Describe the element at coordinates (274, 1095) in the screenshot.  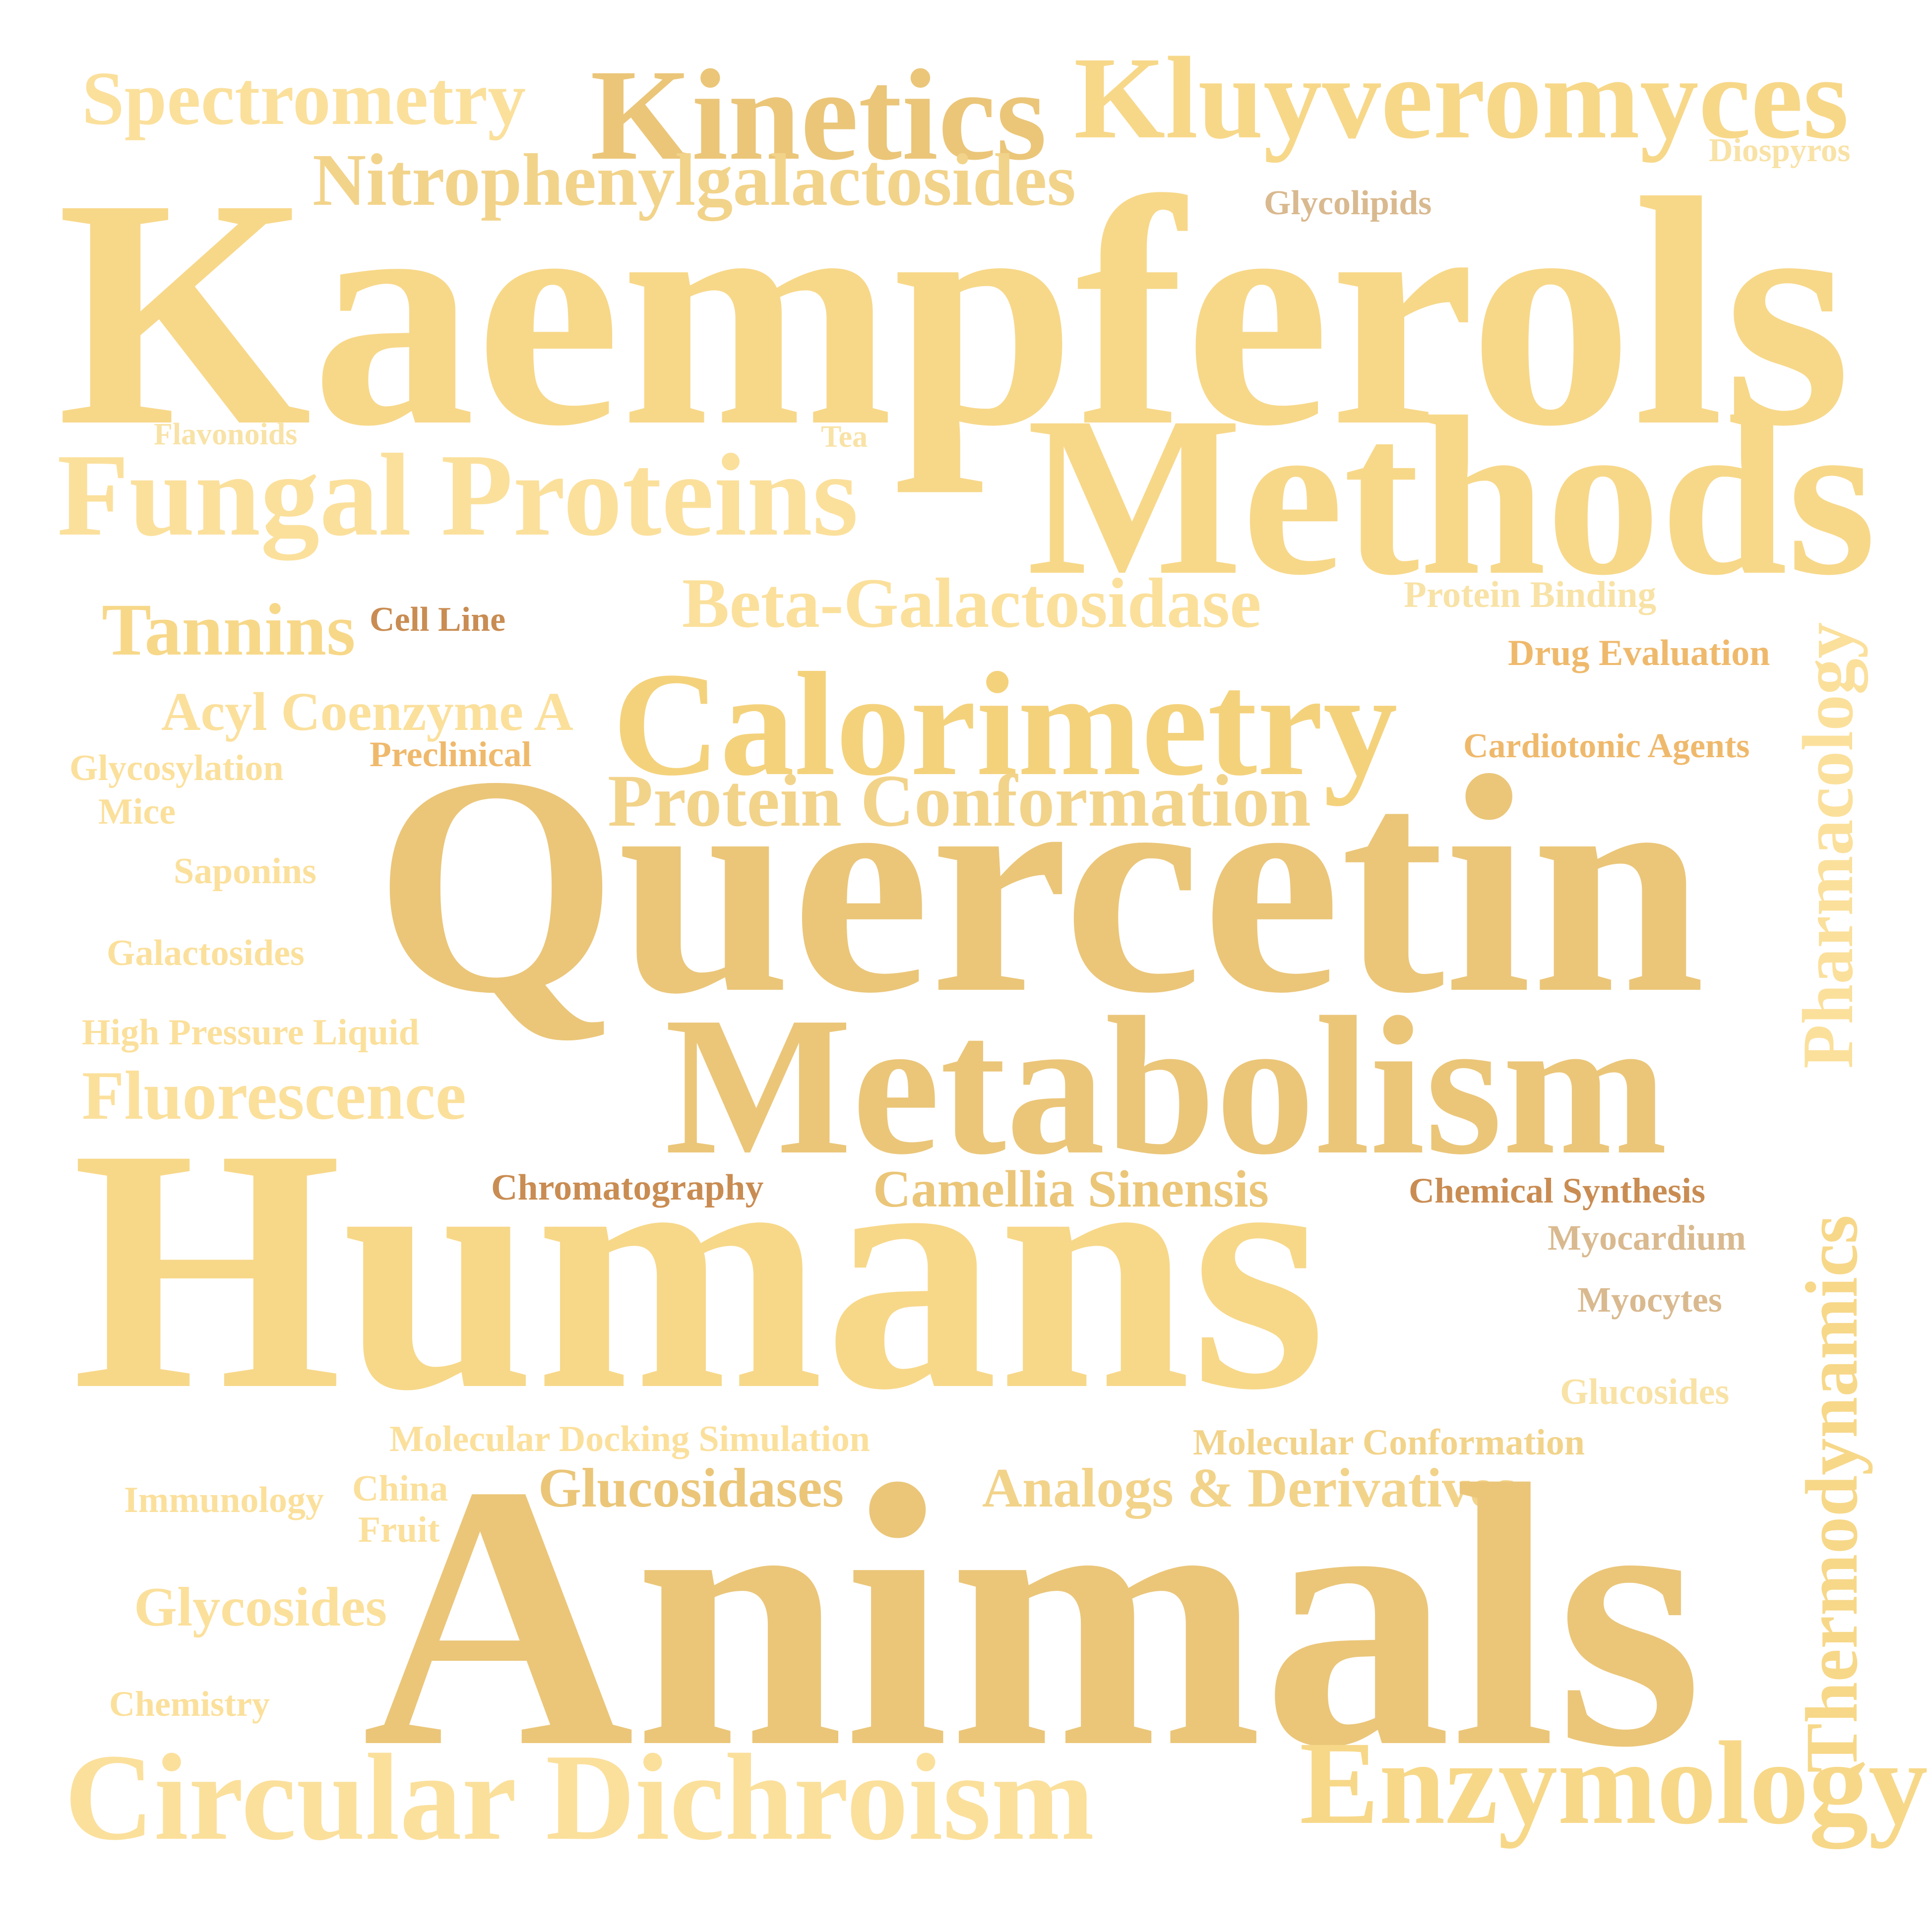
I see `word-fluorescence: Fluorescence` at that location.